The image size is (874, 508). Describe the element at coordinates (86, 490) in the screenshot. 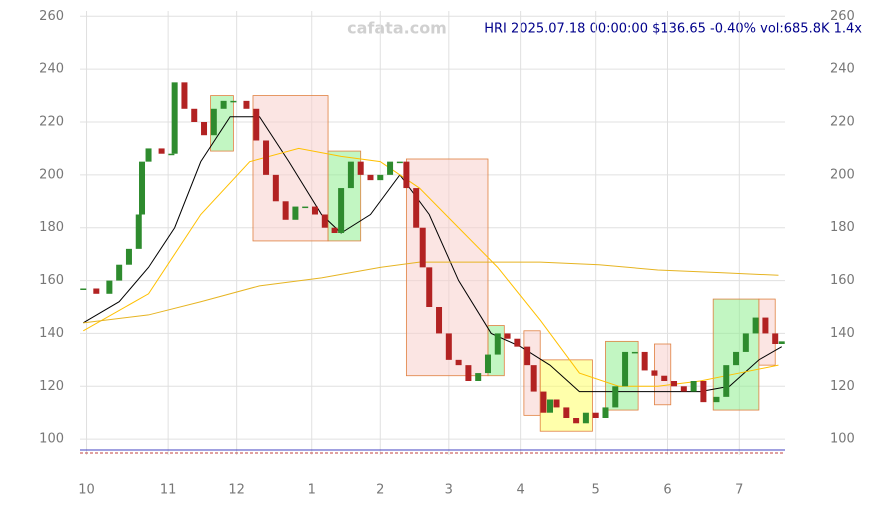

I see `x-tick-label: 10` at that location.